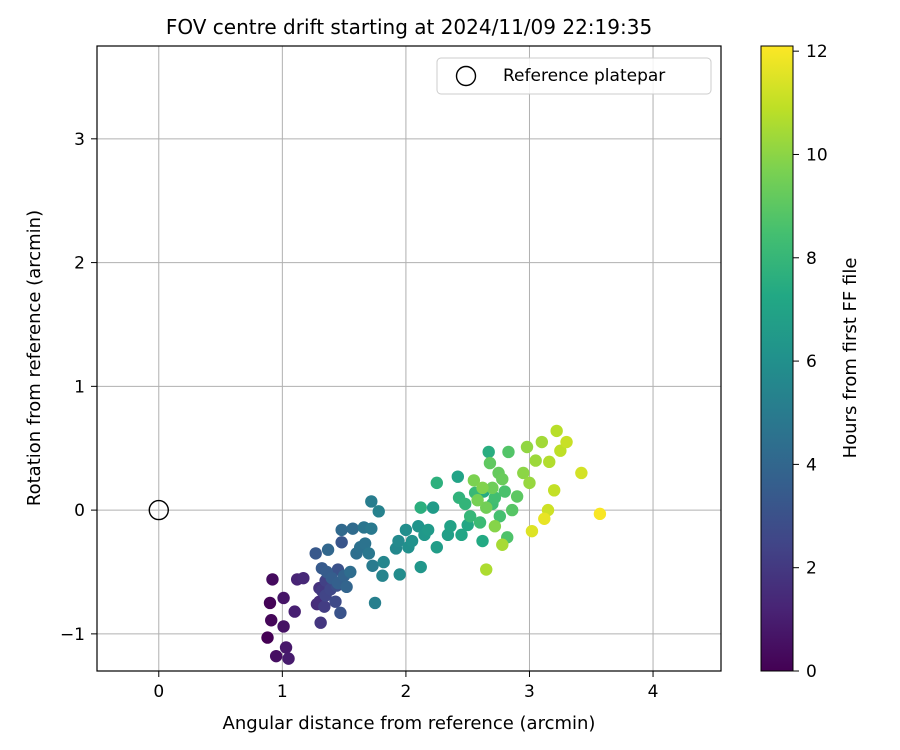 This screenshot has width=900, height=750. Describe the element at coordinates (79, 264) in the screenshot. I see `y-tick-label: 2` at that location.